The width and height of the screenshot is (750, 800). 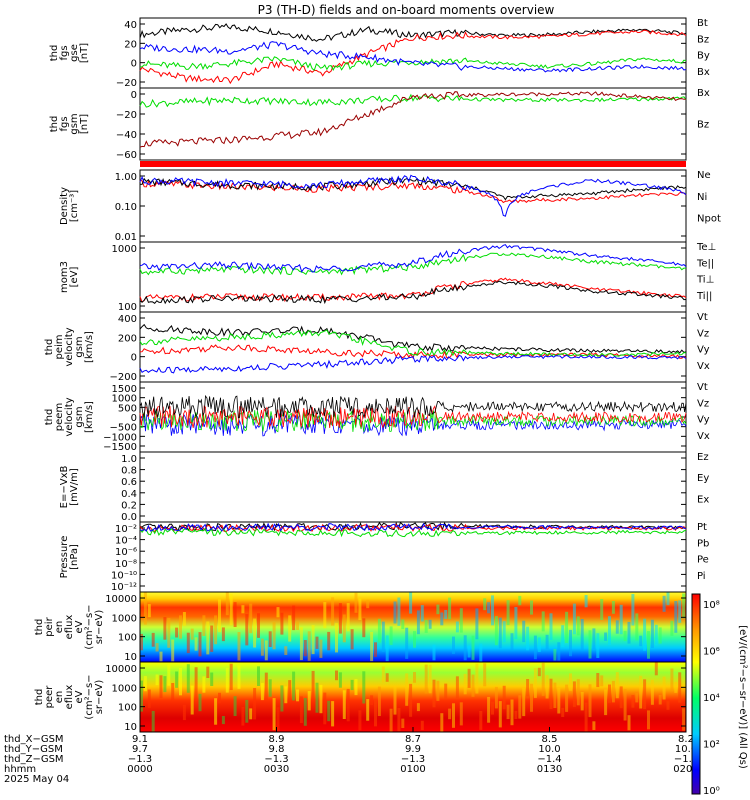 I want to click on y-tick-label: 0.4, so click(x=129, y=494).